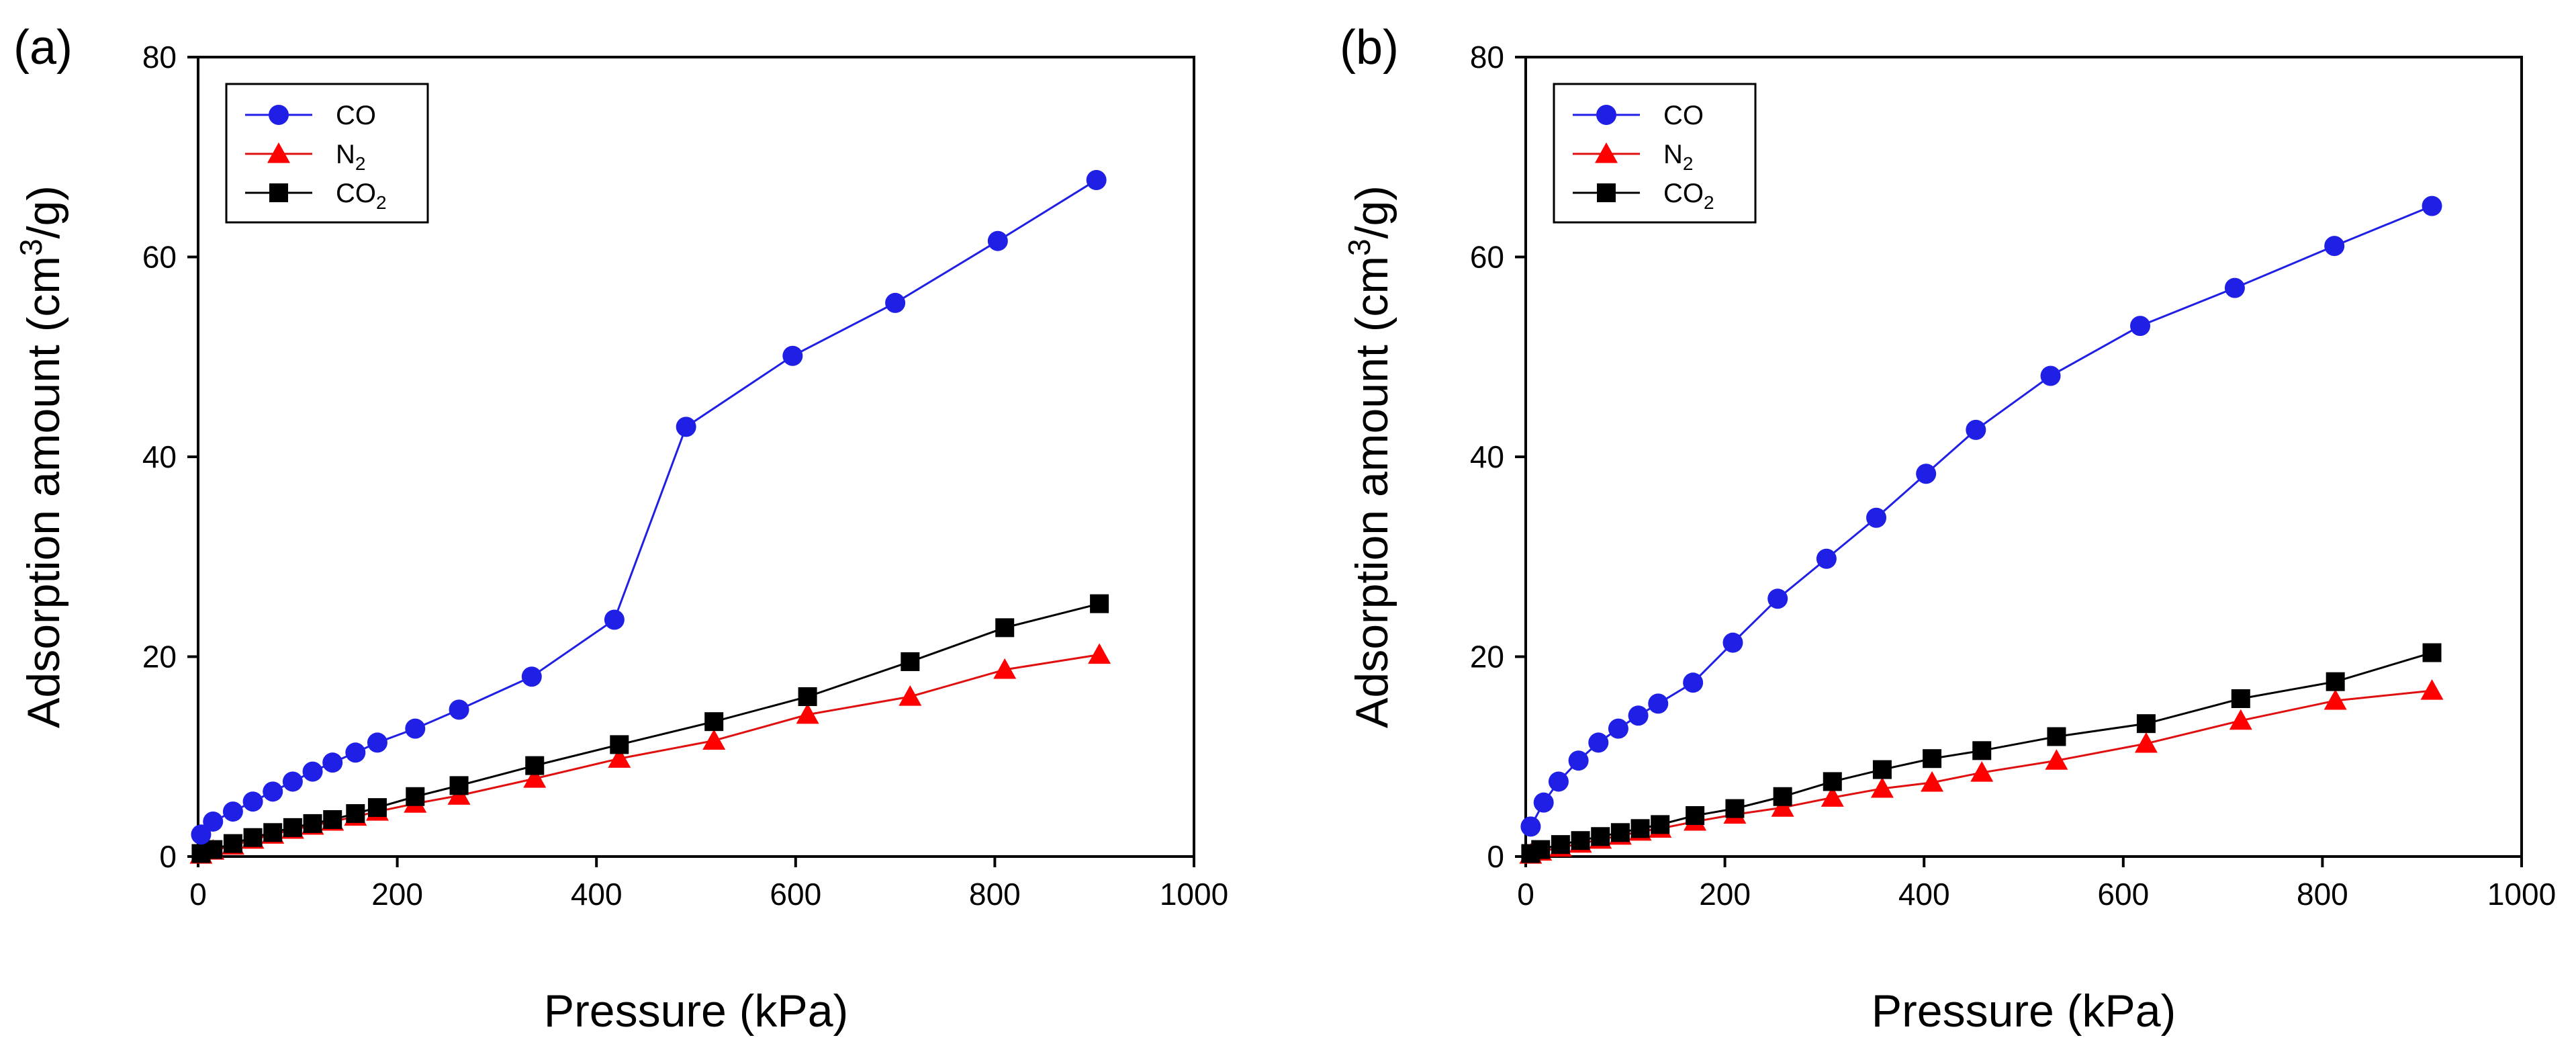  What do you see at coordinates (650, 754) in the screenshot?
I see `series-n2` at bounding box center [650, 754].